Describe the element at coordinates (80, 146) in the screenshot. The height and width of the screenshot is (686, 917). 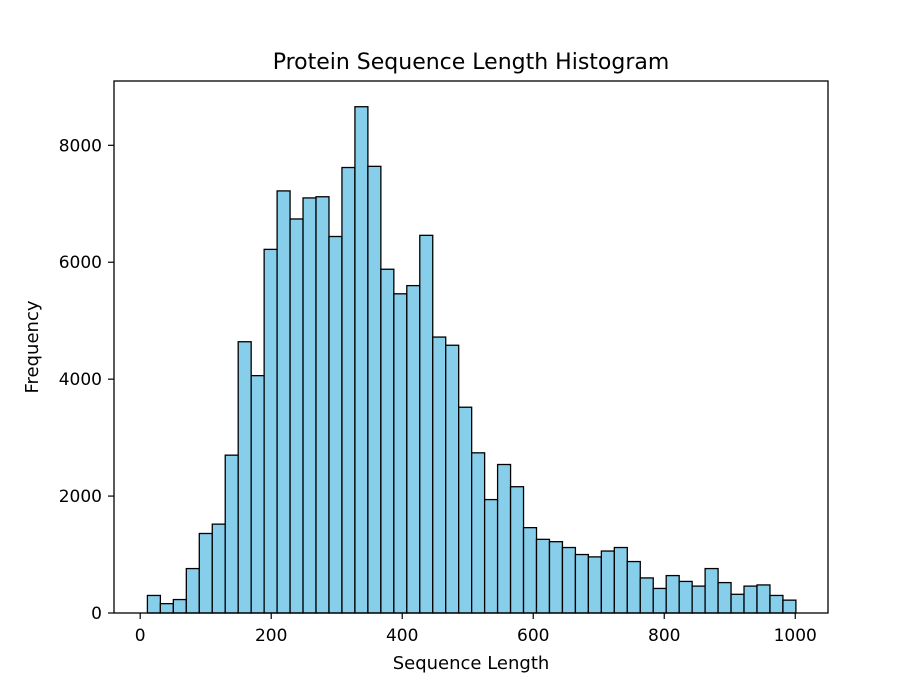
I see `y-tick-label: 8000` at that location.